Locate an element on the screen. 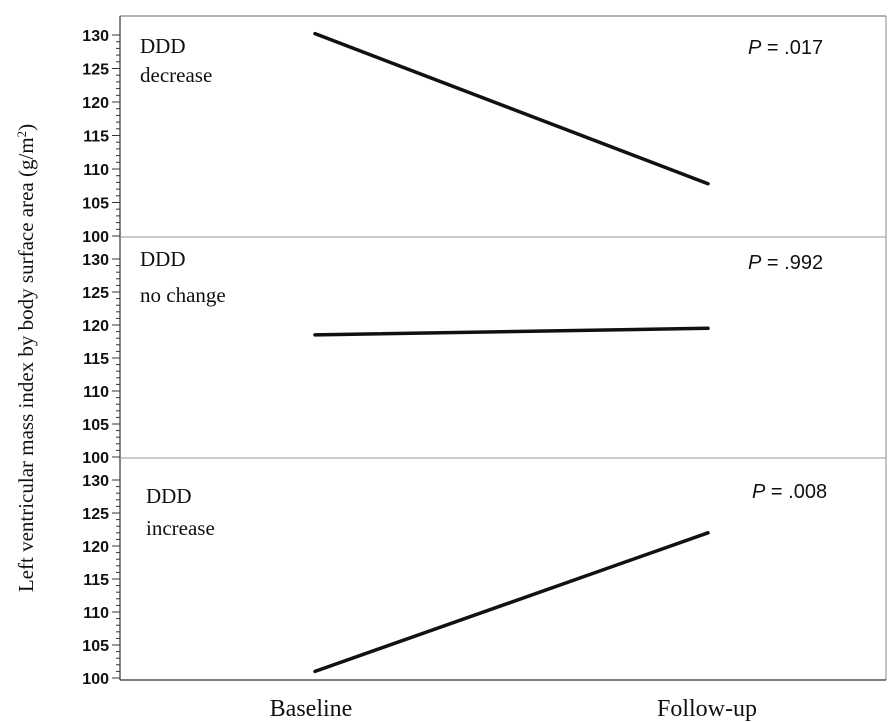 The image size is (889, 723). panel-3-label-line1: DDD is located at coordinates (169, 496).